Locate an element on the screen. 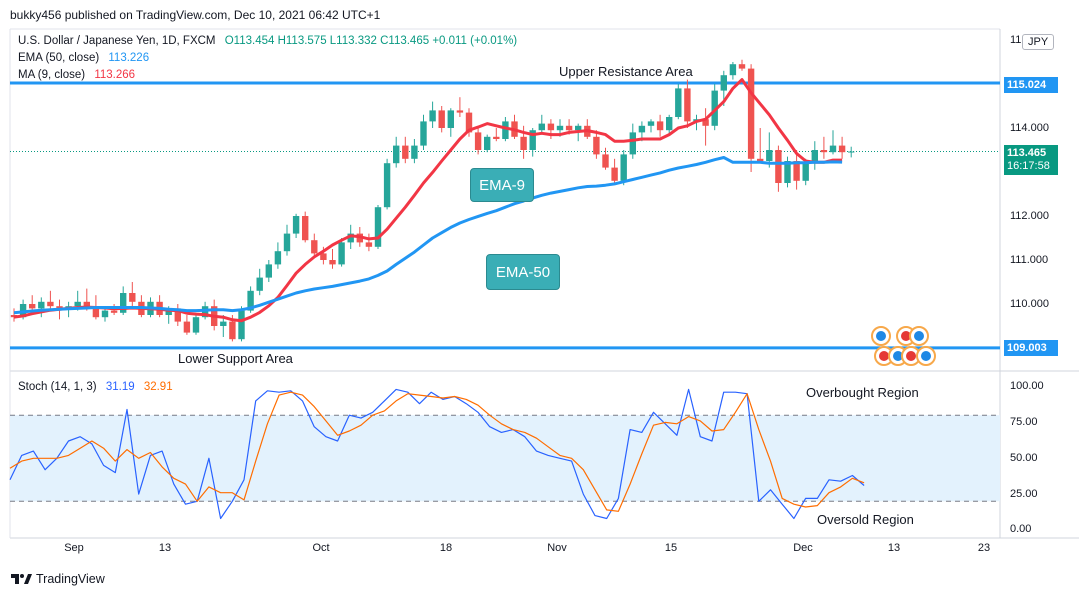 The image size is (1079, 598). current-price-tag: 113.465 16:17:58 is located at coordinates (1031, 160).